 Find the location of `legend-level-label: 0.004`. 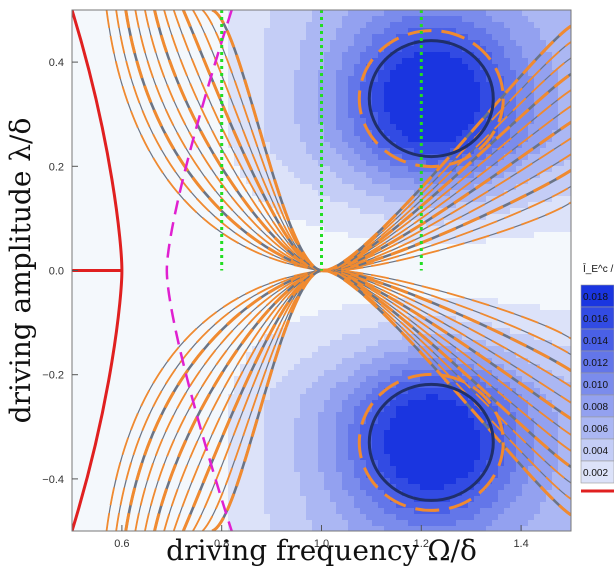

legend-level-label: 0.004 is located at coordinates (595, 451).